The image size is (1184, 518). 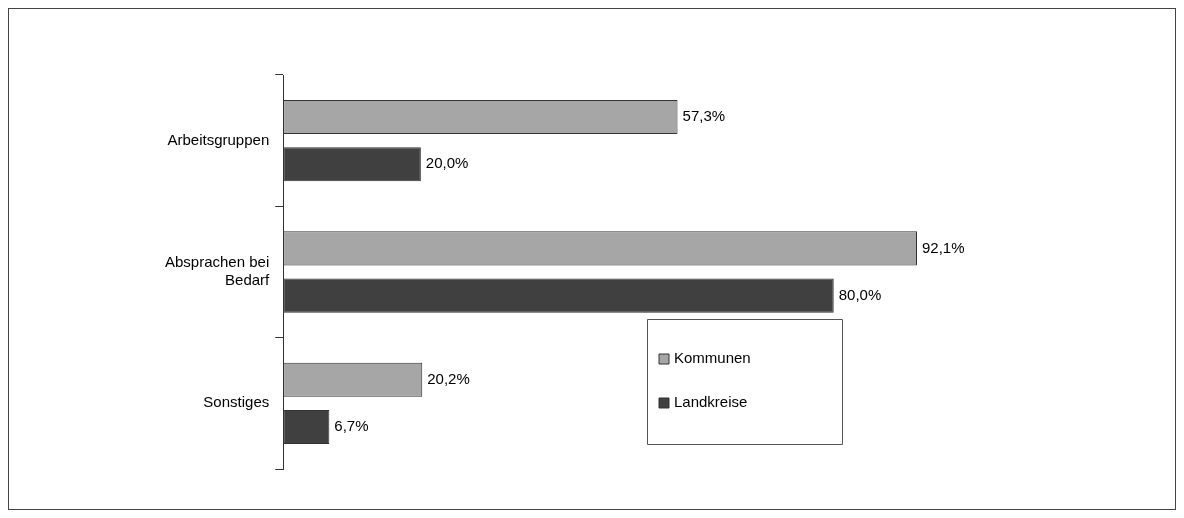 What do you see at coordinates (943, 247) in the screenshot?
I see `data-label: 92,1%` at bounding box center [943, 247].